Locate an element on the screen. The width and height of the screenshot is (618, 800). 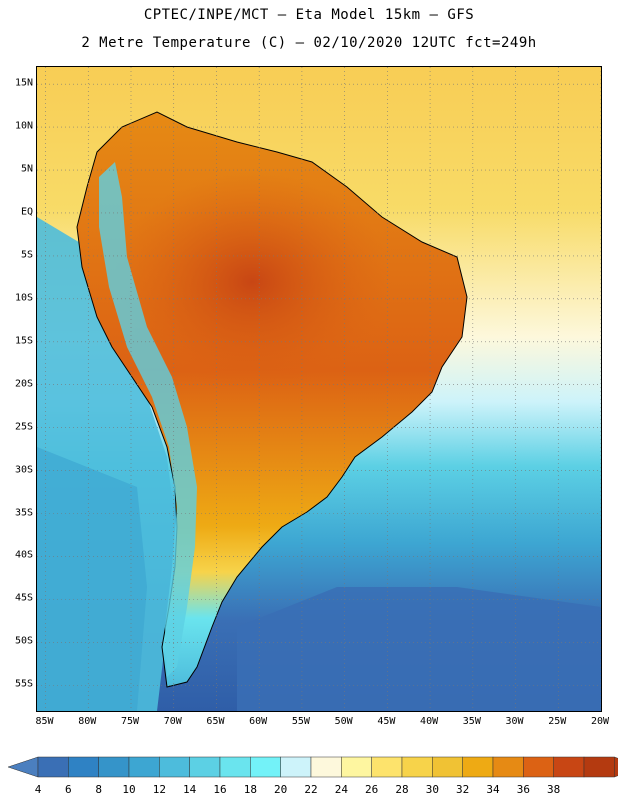
colorbar-tick-label: 20 is located at coordinates (281, 789).